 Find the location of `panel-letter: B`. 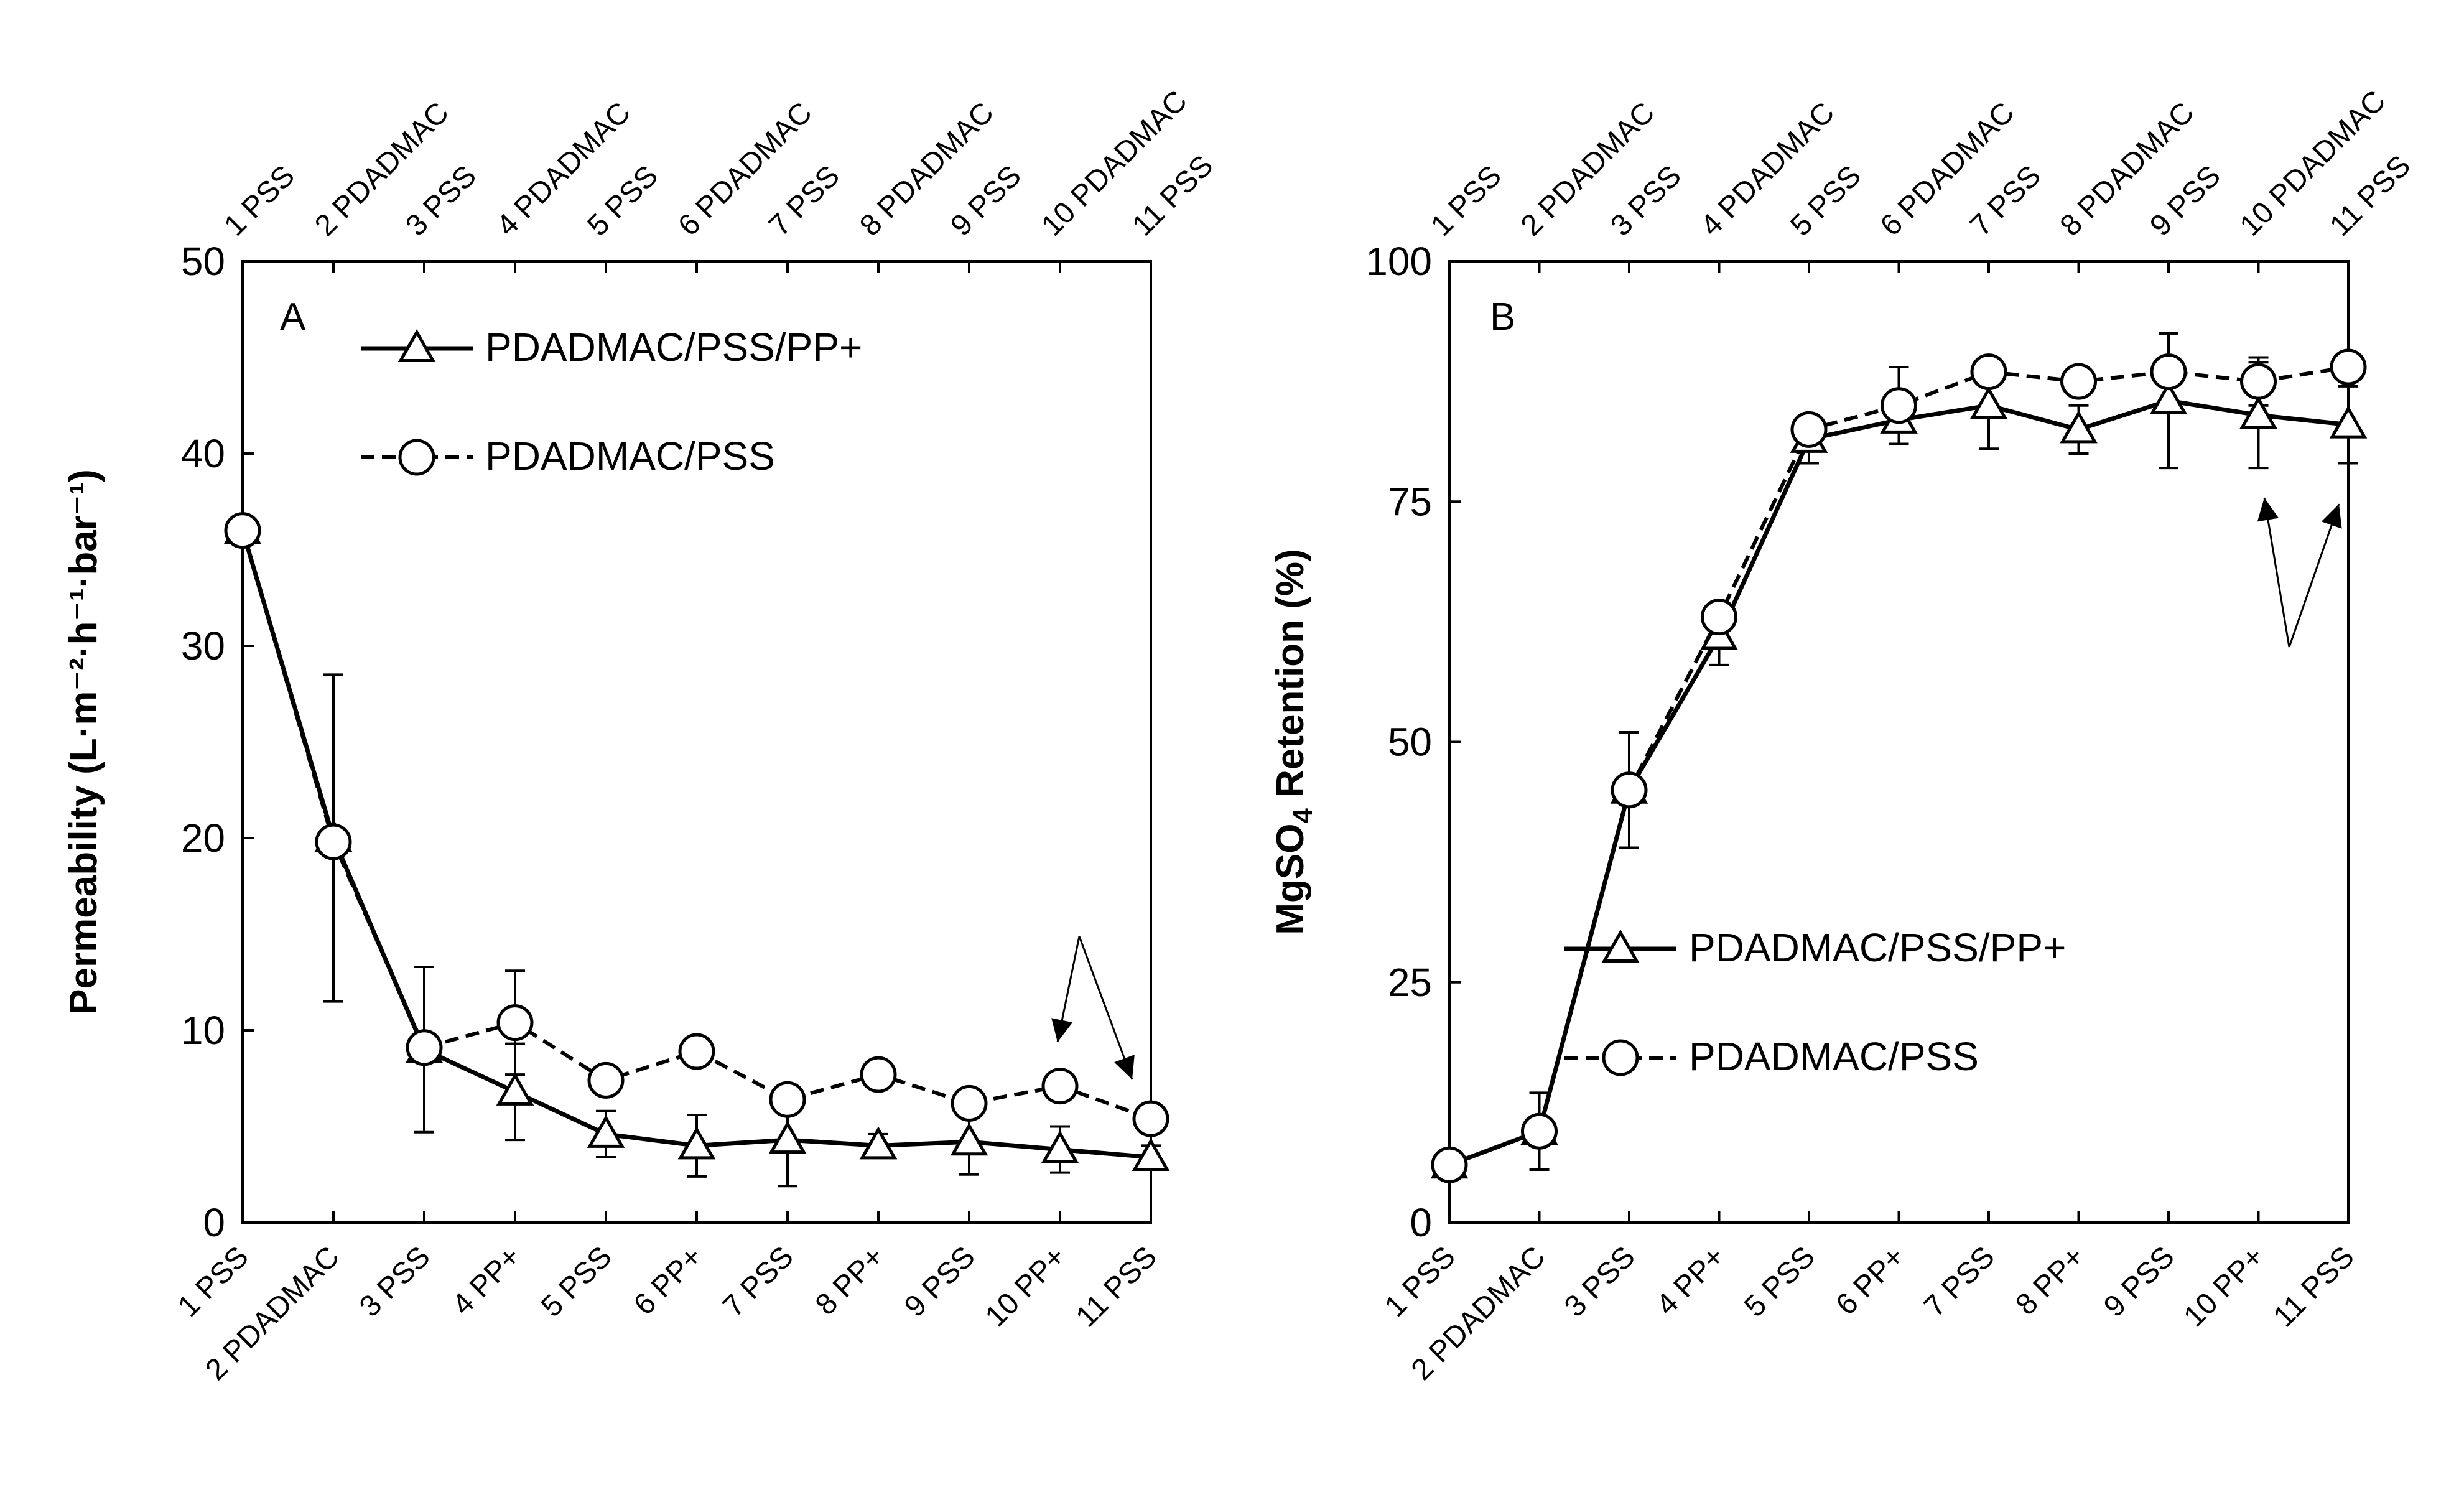

panel-letter: B is located at coordinates (1502, 317).